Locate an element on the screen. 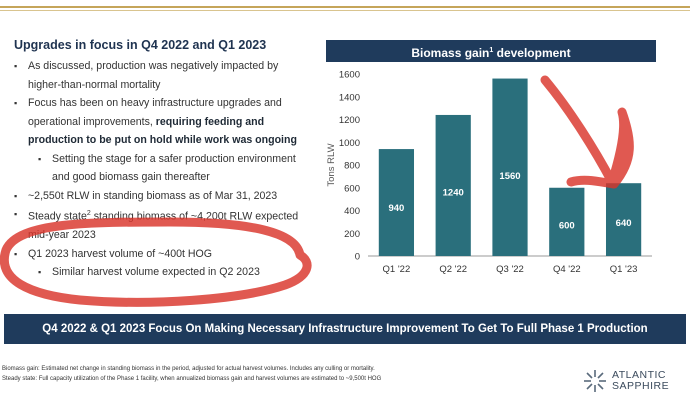  top-gold-rule-thin is located at coordinates (345, 10).